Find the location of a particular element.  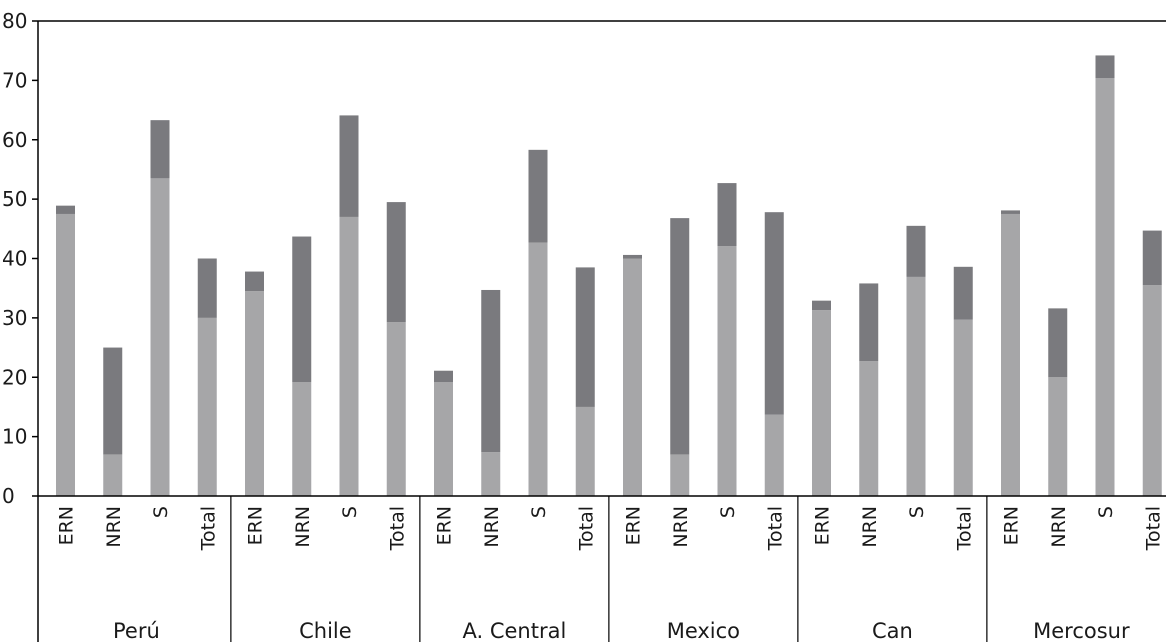

y-tick-label: 0 is located at coordinates (8, 496).